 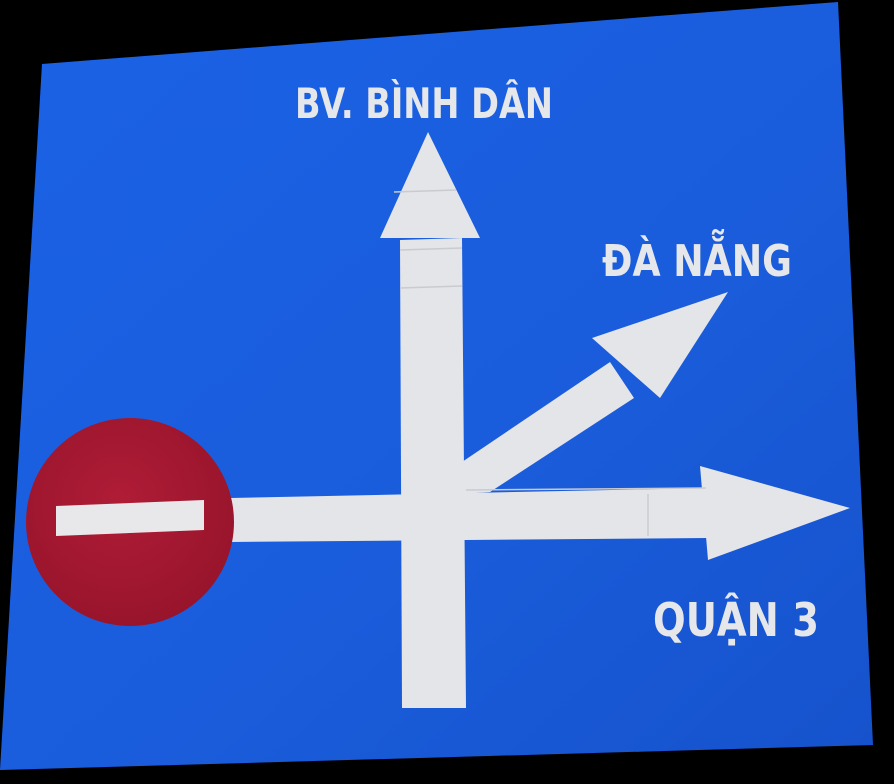 I want to click on arrow-up-shaft, so click(x=433, y=473).